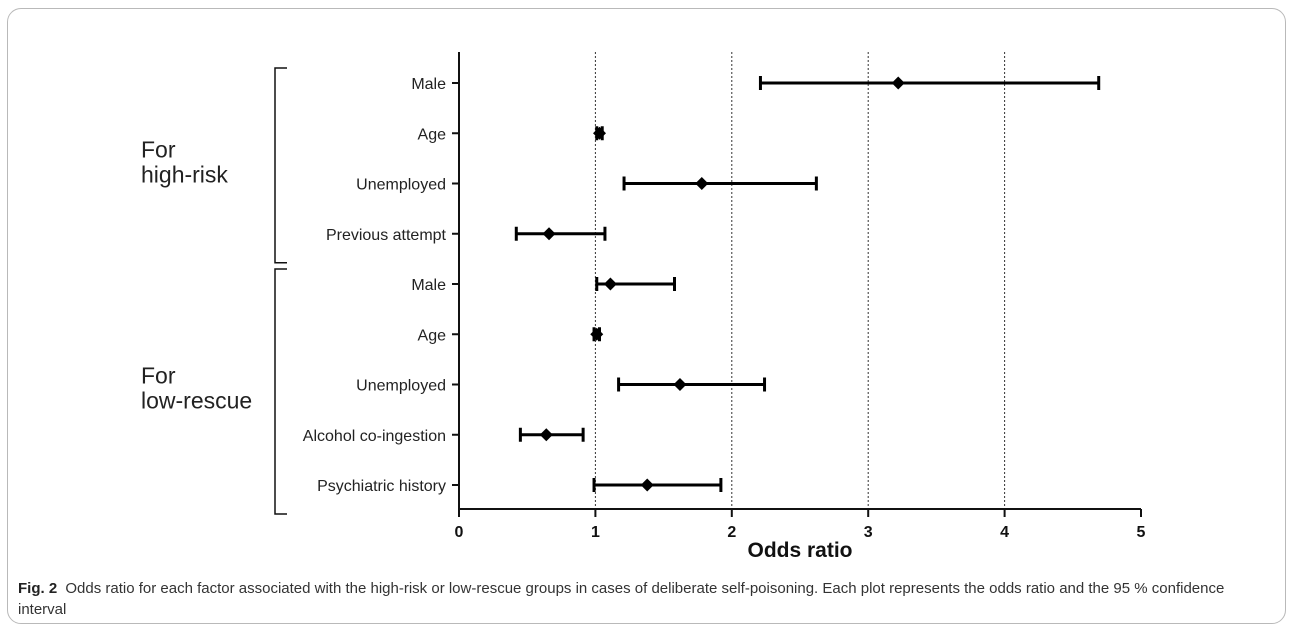 Image resolution: width=1295 pixels, height=632 pixels. I want to click on group-2-row-5-or-marker, so click(647, 485).